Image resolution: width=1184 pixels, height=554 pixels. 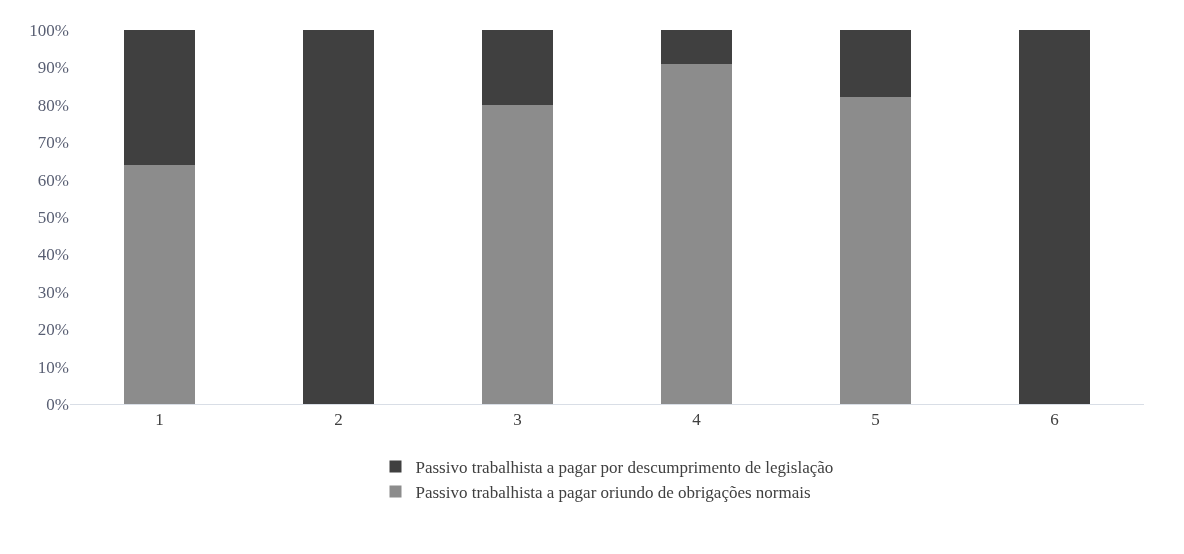 What do you see at coordinates (53, 217) in the screenshot?
I see `y-tick-label: 50%` at bounding box center [53, 217].